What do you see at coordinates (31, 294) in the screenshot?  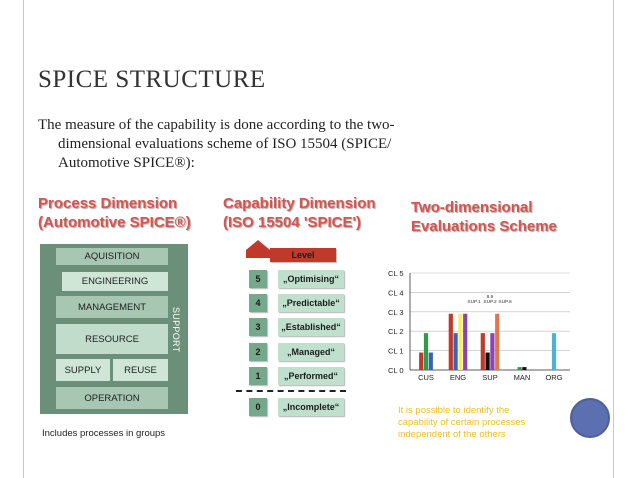 I see `side-label-left: PROCESS IMPROVEMENT` at bounding box center [31, 294].